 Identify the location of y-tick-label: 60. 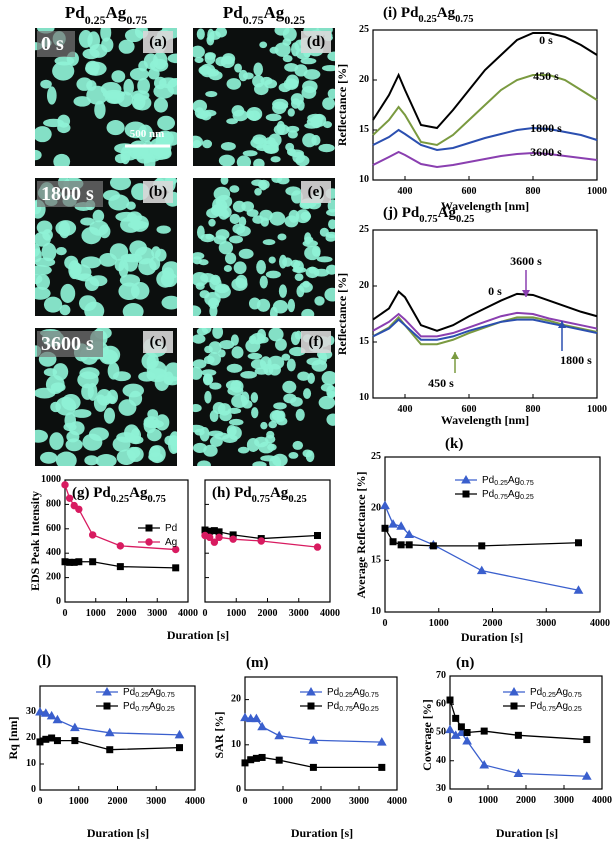
(441, 704).